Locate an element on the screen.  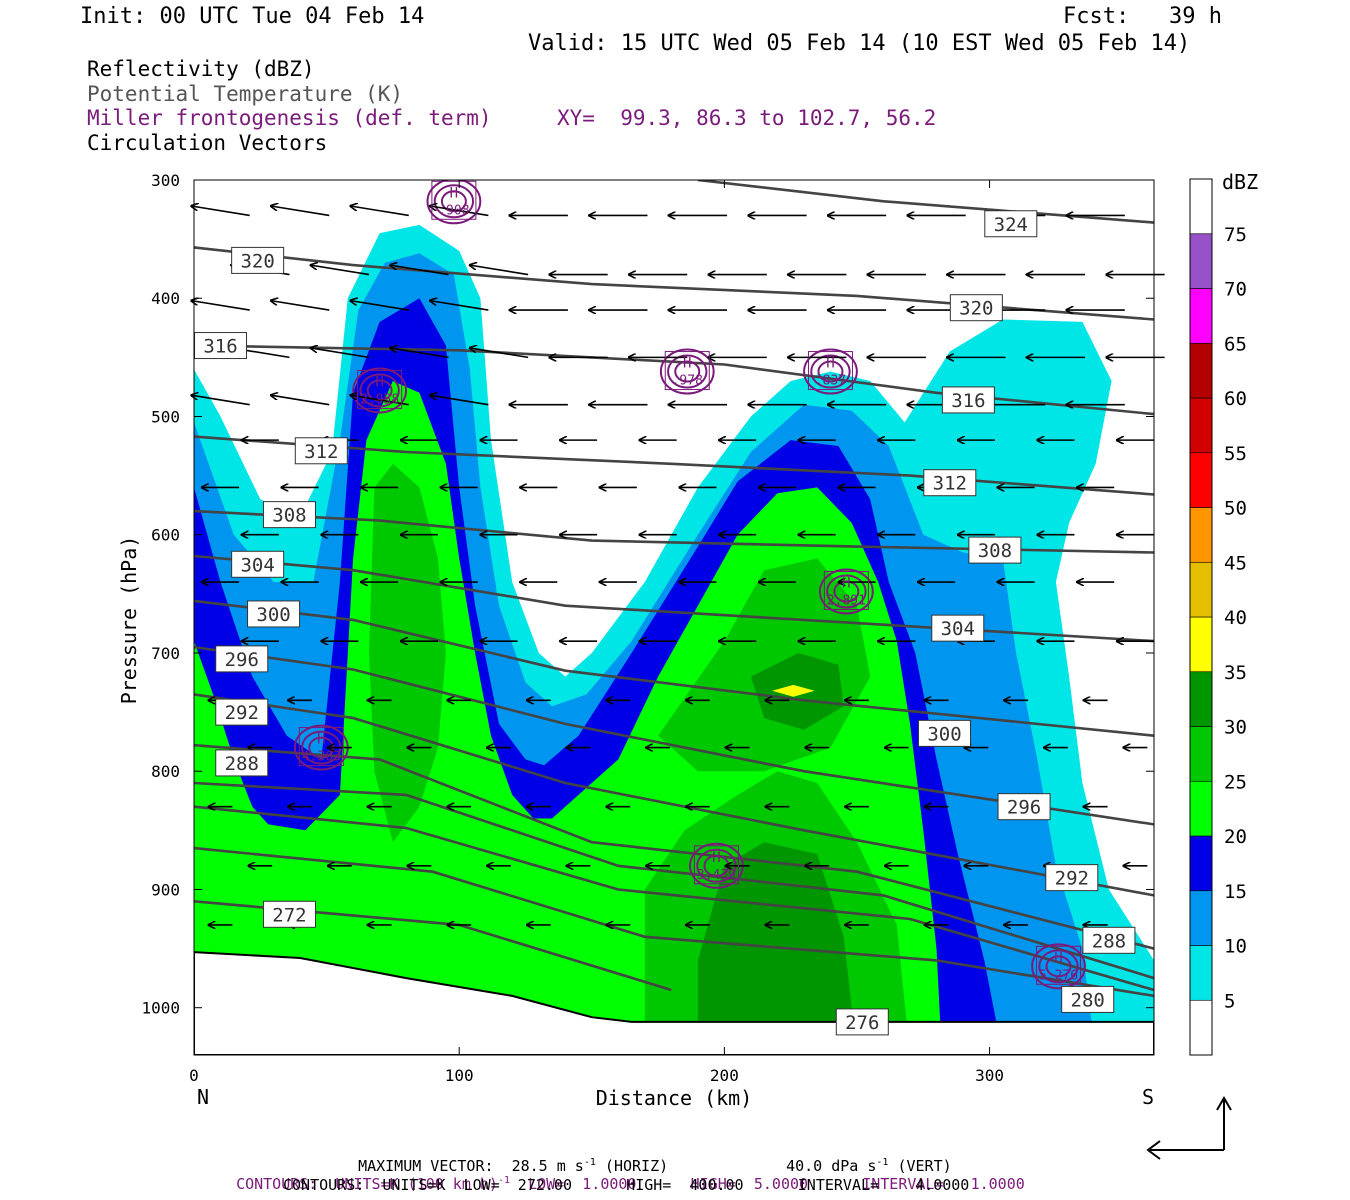
fronto-max-.978: H .978 is located at coordinates (687, 371).